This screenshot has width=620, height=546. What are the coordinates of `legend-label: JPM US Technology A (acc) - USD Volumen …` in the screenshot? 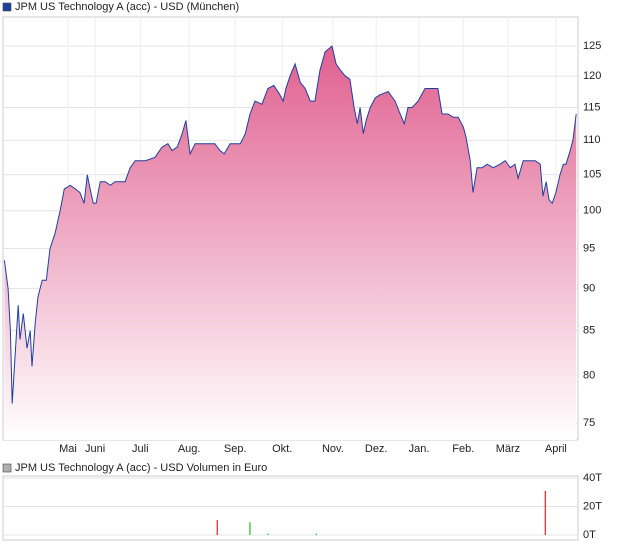 It's located at (141, 468).